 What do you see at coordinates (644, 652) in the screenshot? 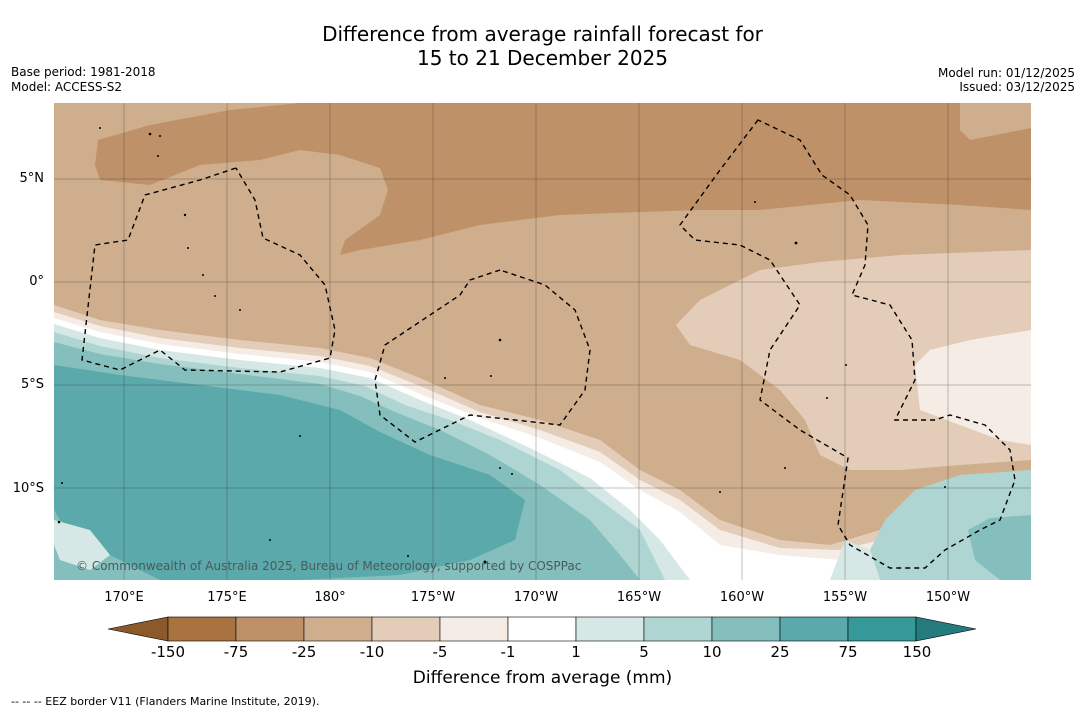
I see `colorbar-tick: 5` at bounding box center [644, 652].